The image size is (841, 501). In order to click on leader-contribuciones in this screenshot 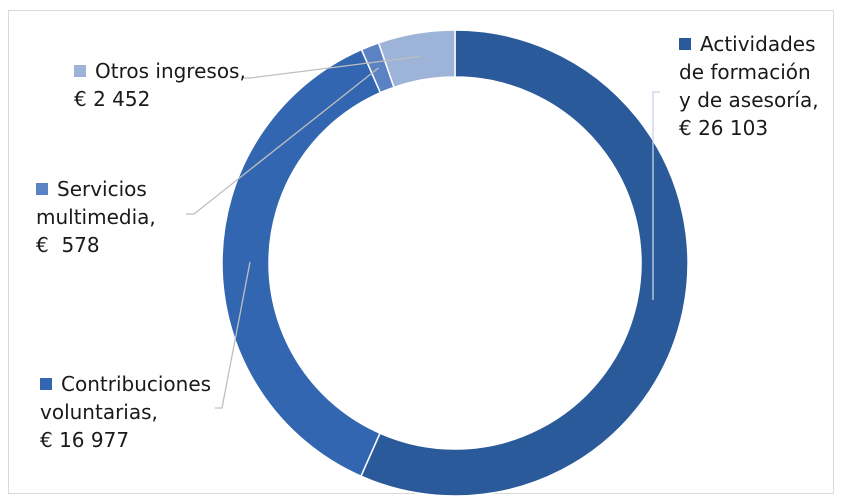, I will do `click(233, 335)`.